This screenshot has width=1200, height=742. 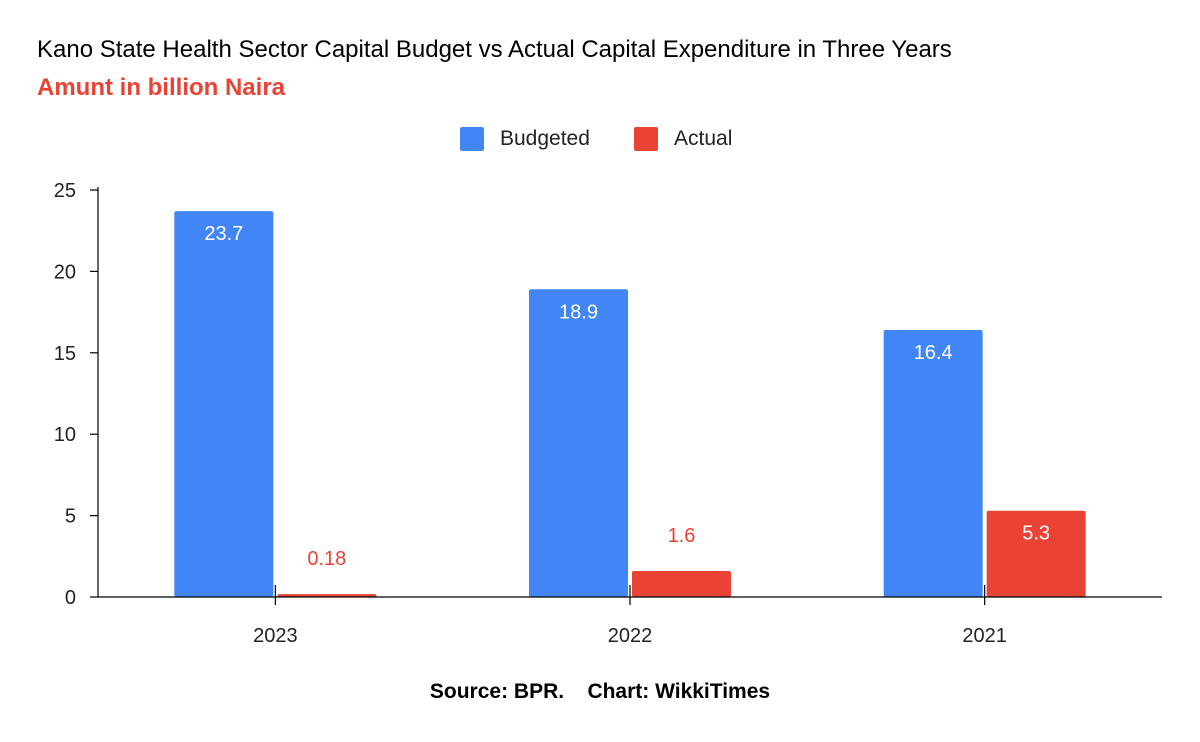 What do you see at coordinates (630, 636) in the screenshot?
I see `x-tick-label: 2022` at bounding box center [630, 636].